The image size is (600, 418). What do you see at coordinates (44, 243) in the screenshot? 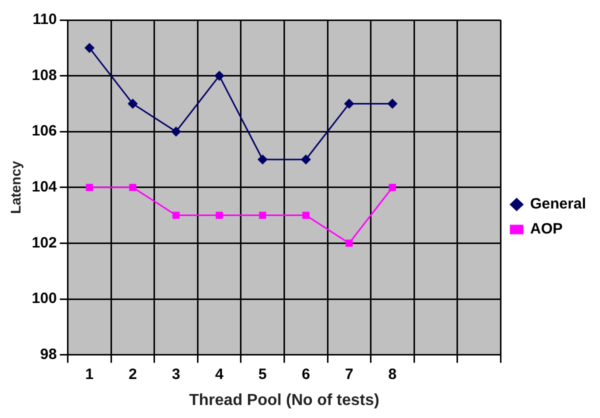
I see `y-tick-label: 102` at bounding box center [44, 243].